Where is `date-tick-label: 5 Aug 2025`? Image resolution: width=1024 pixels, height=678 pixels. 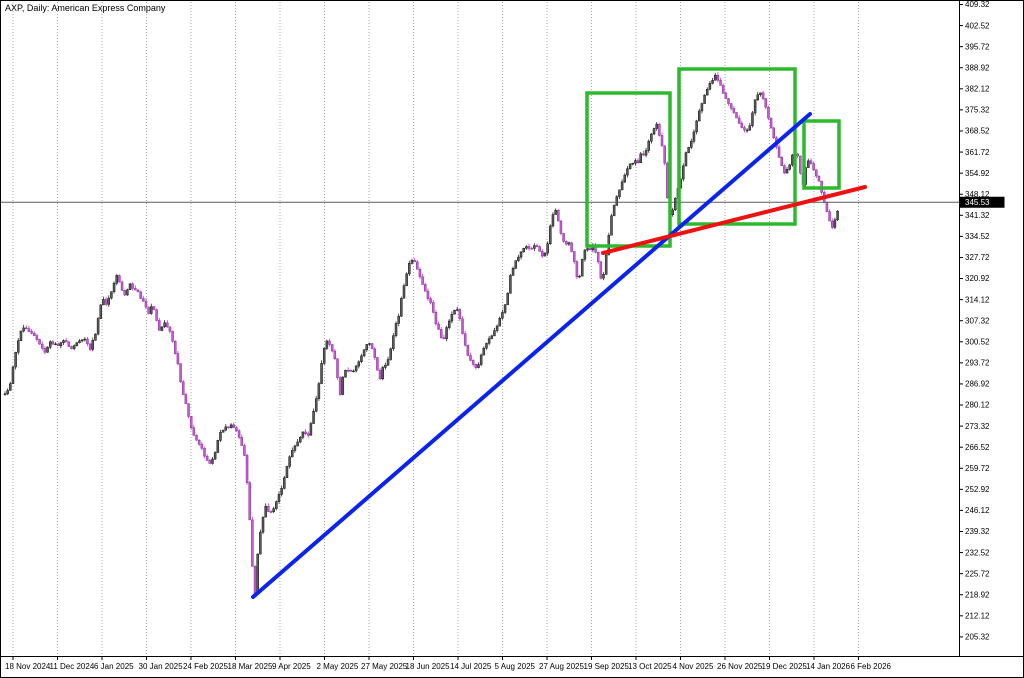 date-tick-label: 5 Aug 2025 is located at coordinates (515, 666).